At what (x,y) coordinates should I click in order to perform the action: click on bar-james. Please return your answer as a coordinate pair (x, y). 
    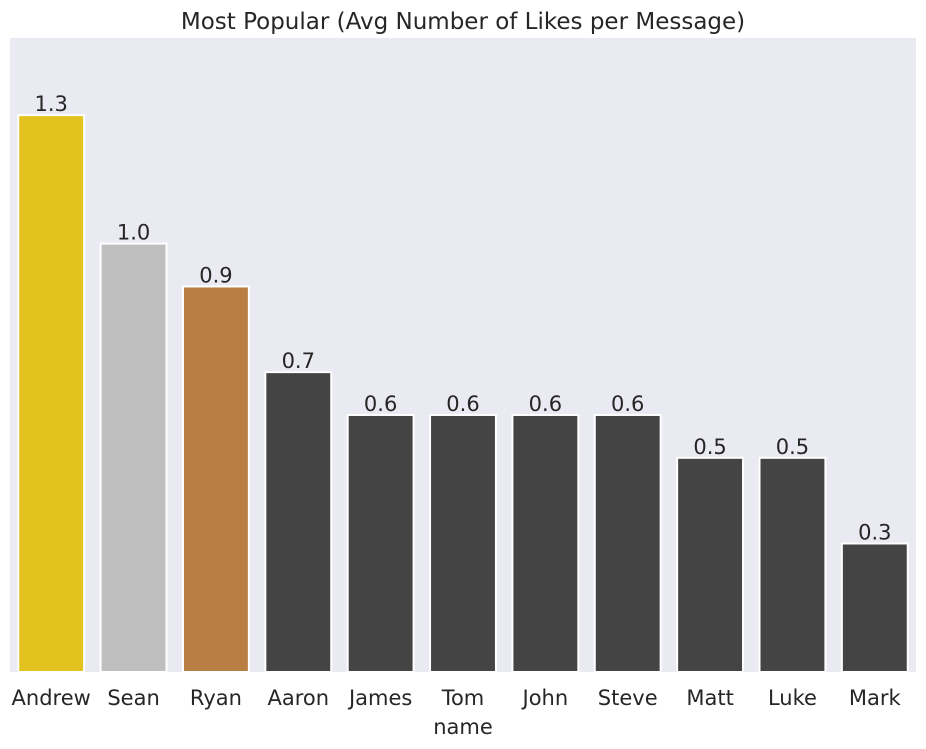
    Looking at the image, I should click on (380, 543).